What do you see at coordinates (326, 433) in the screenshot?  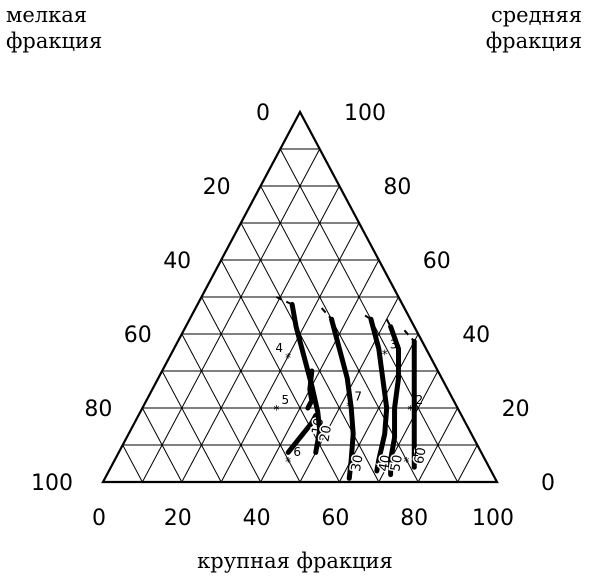 I see `iso-curve-label: 20` at bounding box center [326, 433].